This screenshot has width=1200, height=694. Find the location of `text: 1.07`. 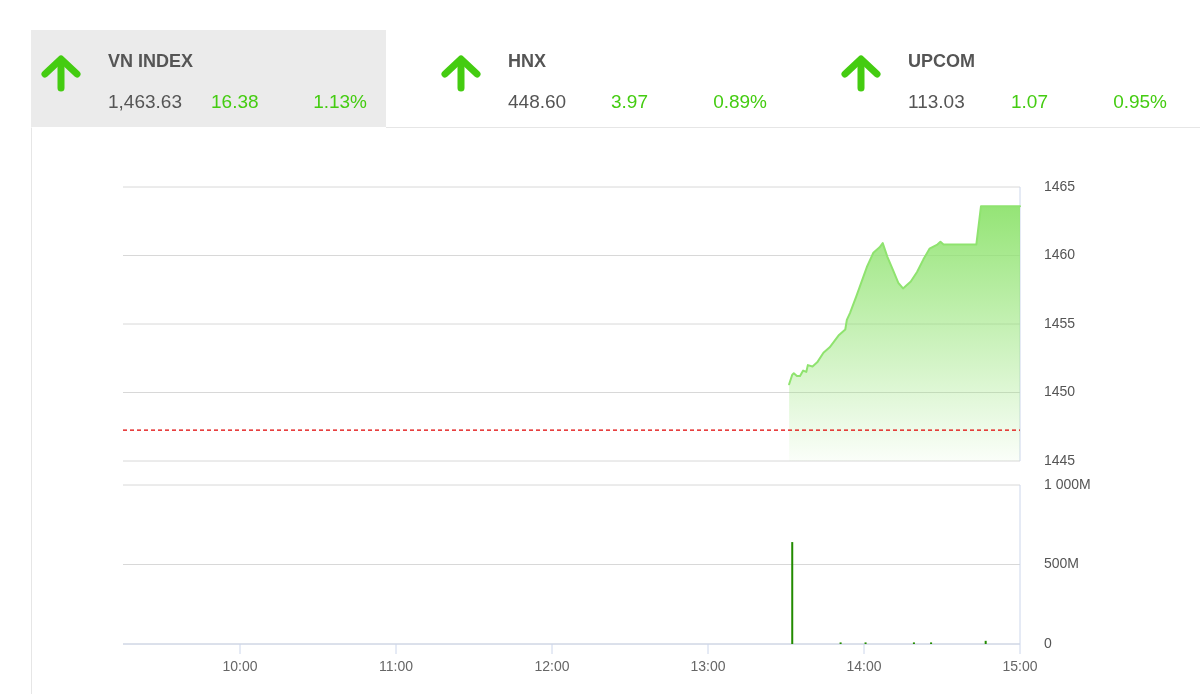

text: 1.07 is located at coordinates (1029, 101).